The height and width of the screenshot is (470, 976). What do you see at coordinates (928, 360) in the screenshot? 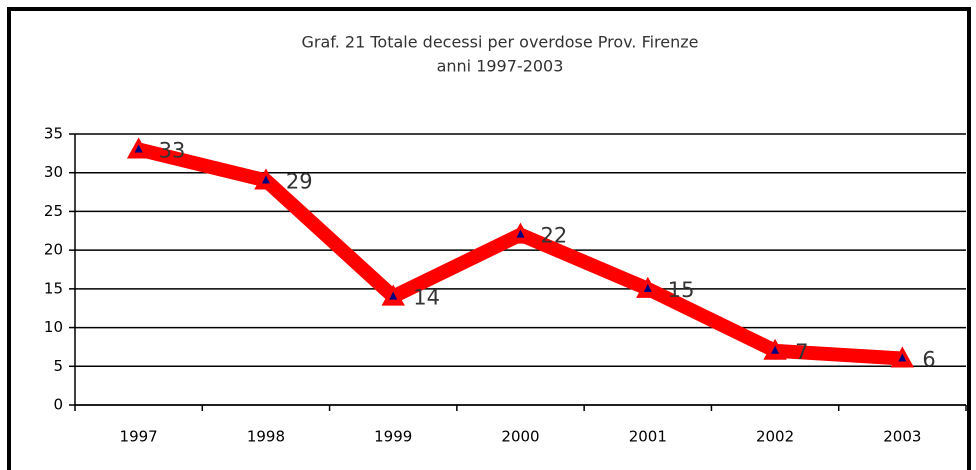
I see `data-label: 6` at bounding box center [928, 360].